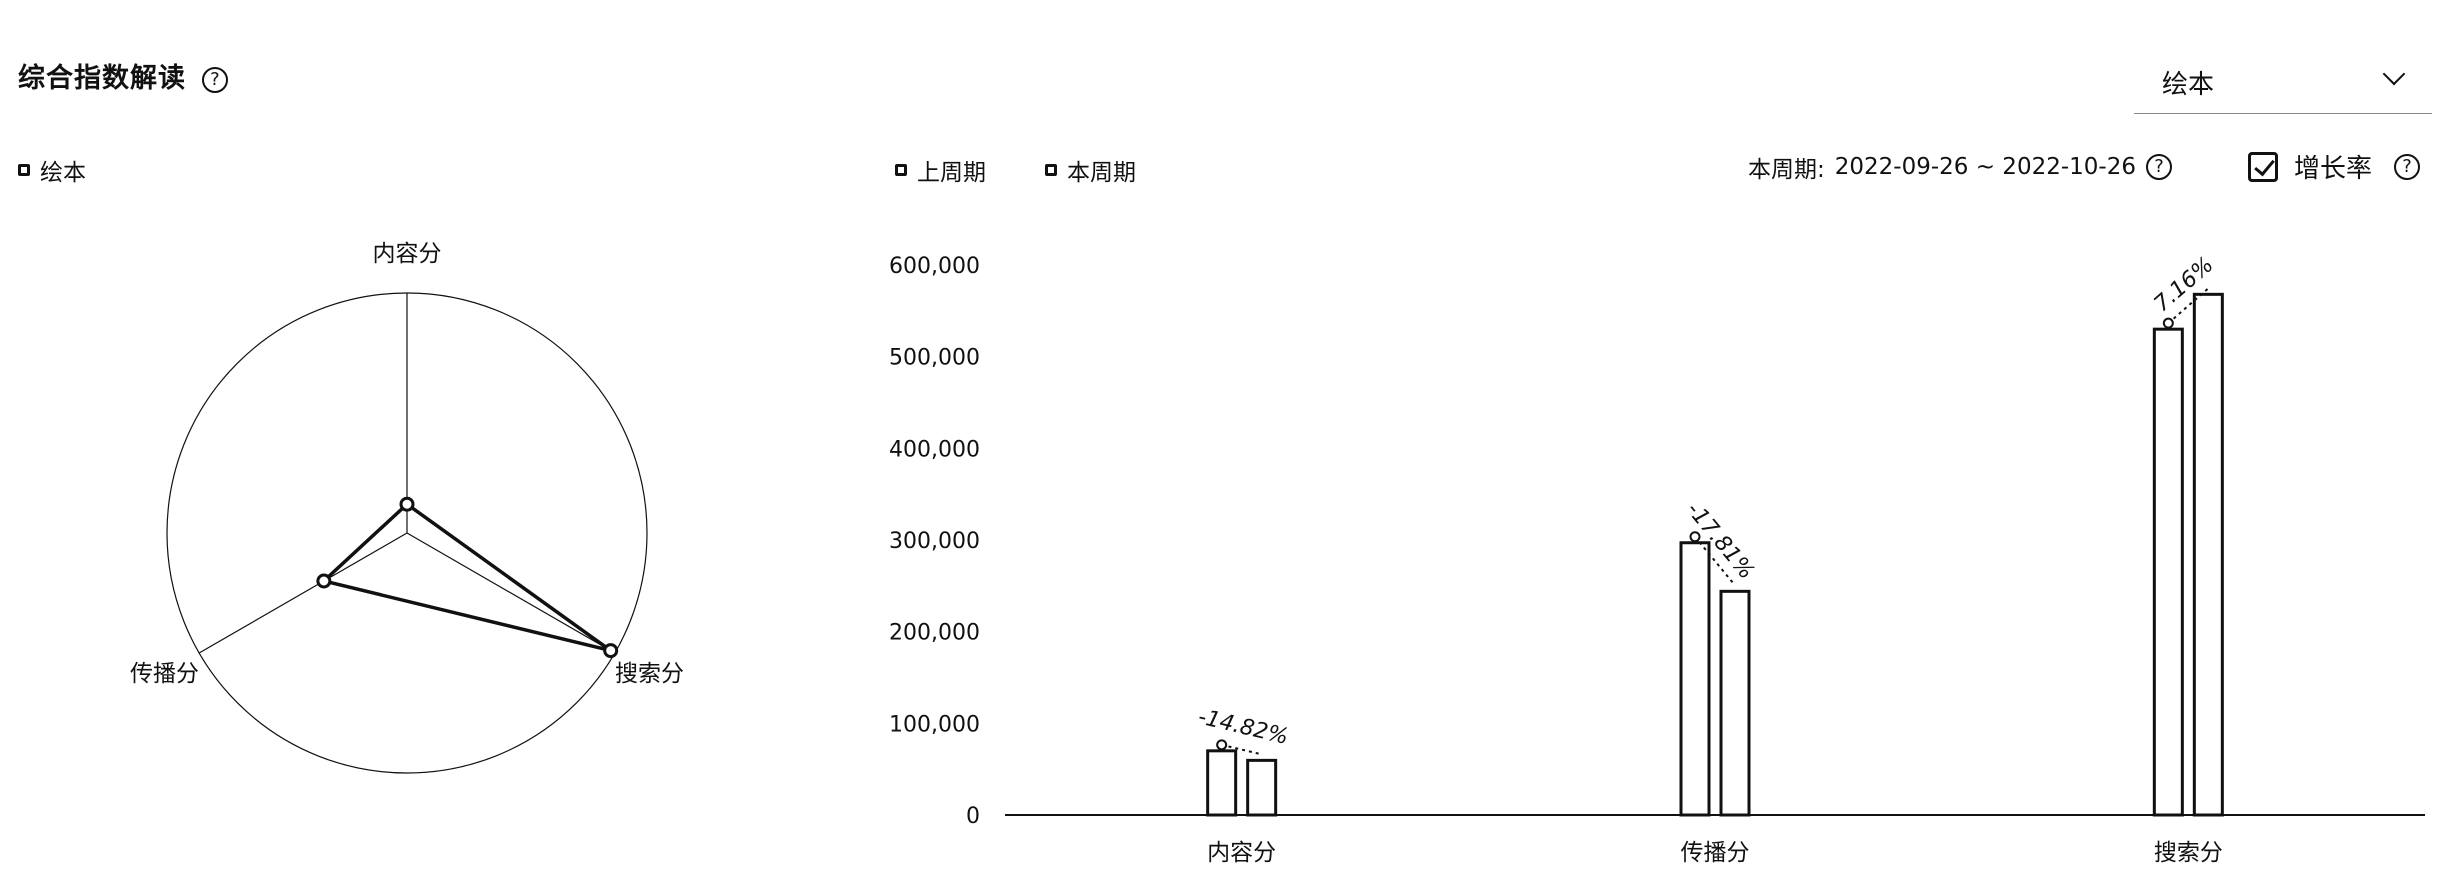 The image size is (2454, 888). I want to click on y-tick-label: 200,000, so click(934, 633).